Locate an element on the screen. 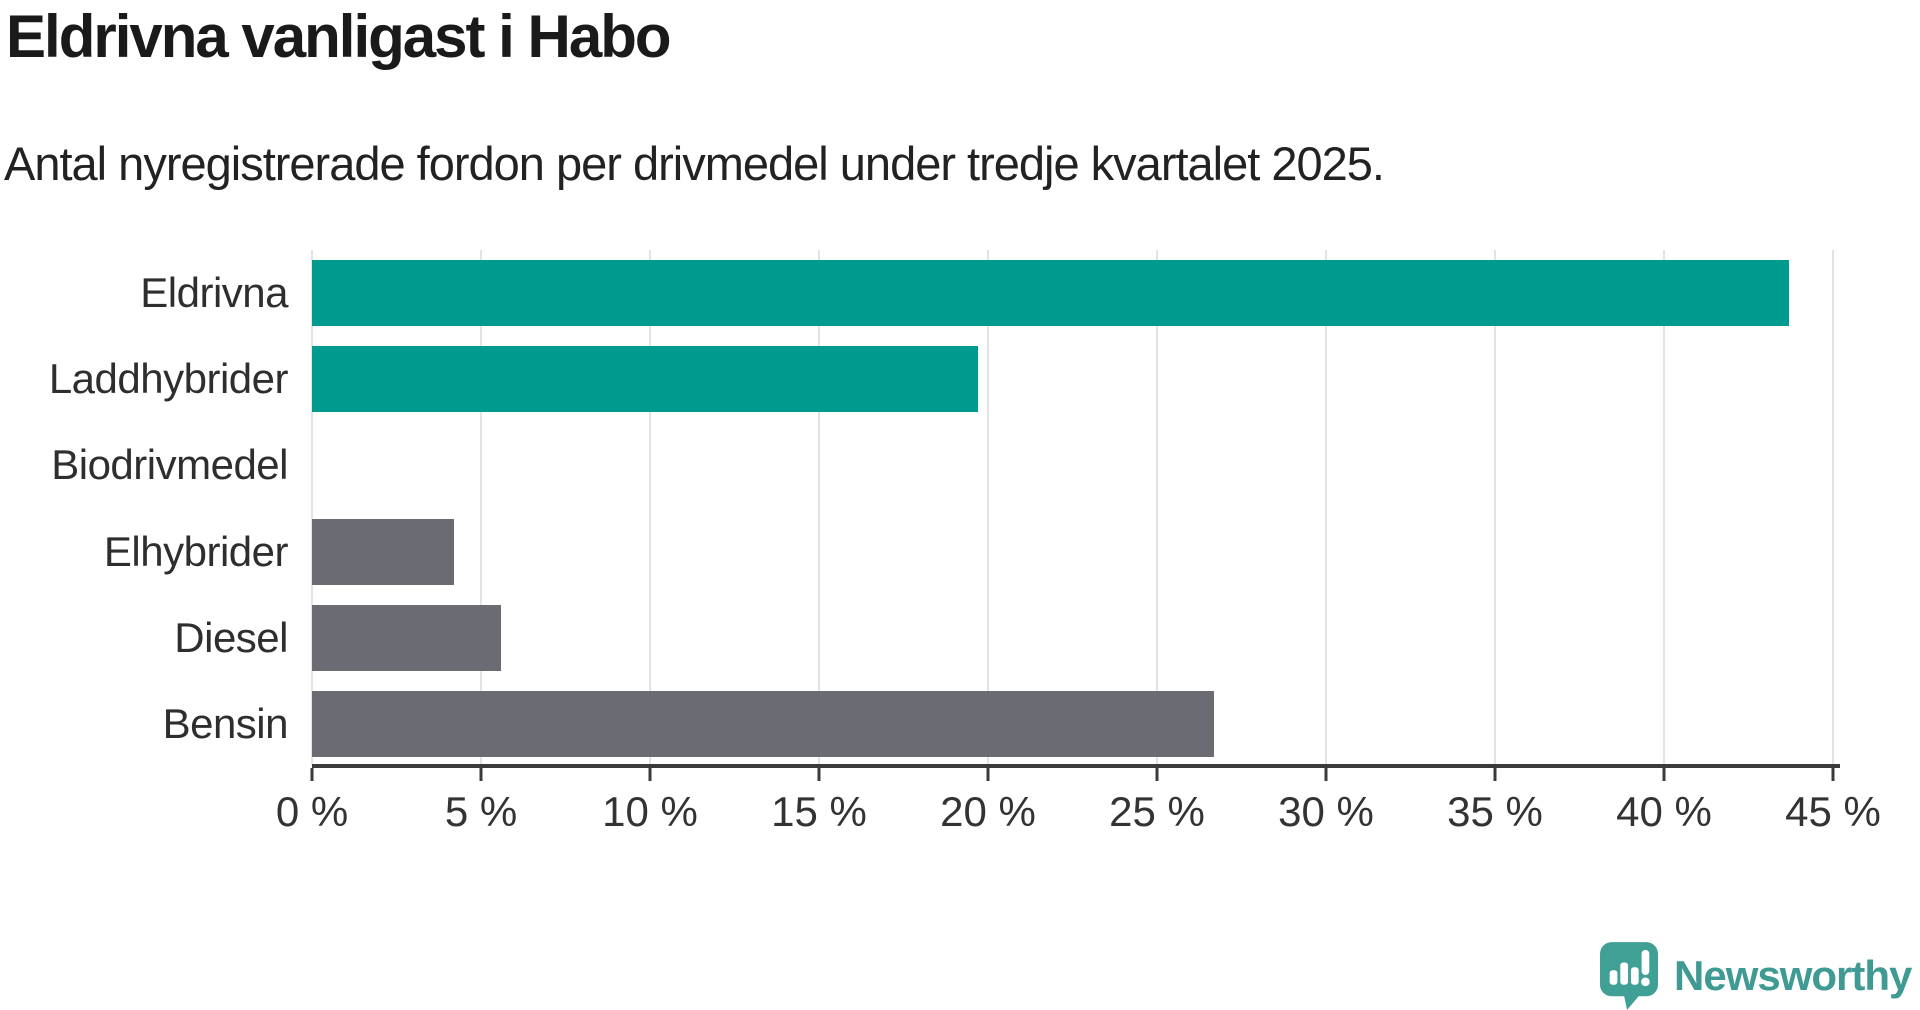 The image size is (1920, 1010). brand-logo: Newsworthy is located at coordinates (1756, 976).